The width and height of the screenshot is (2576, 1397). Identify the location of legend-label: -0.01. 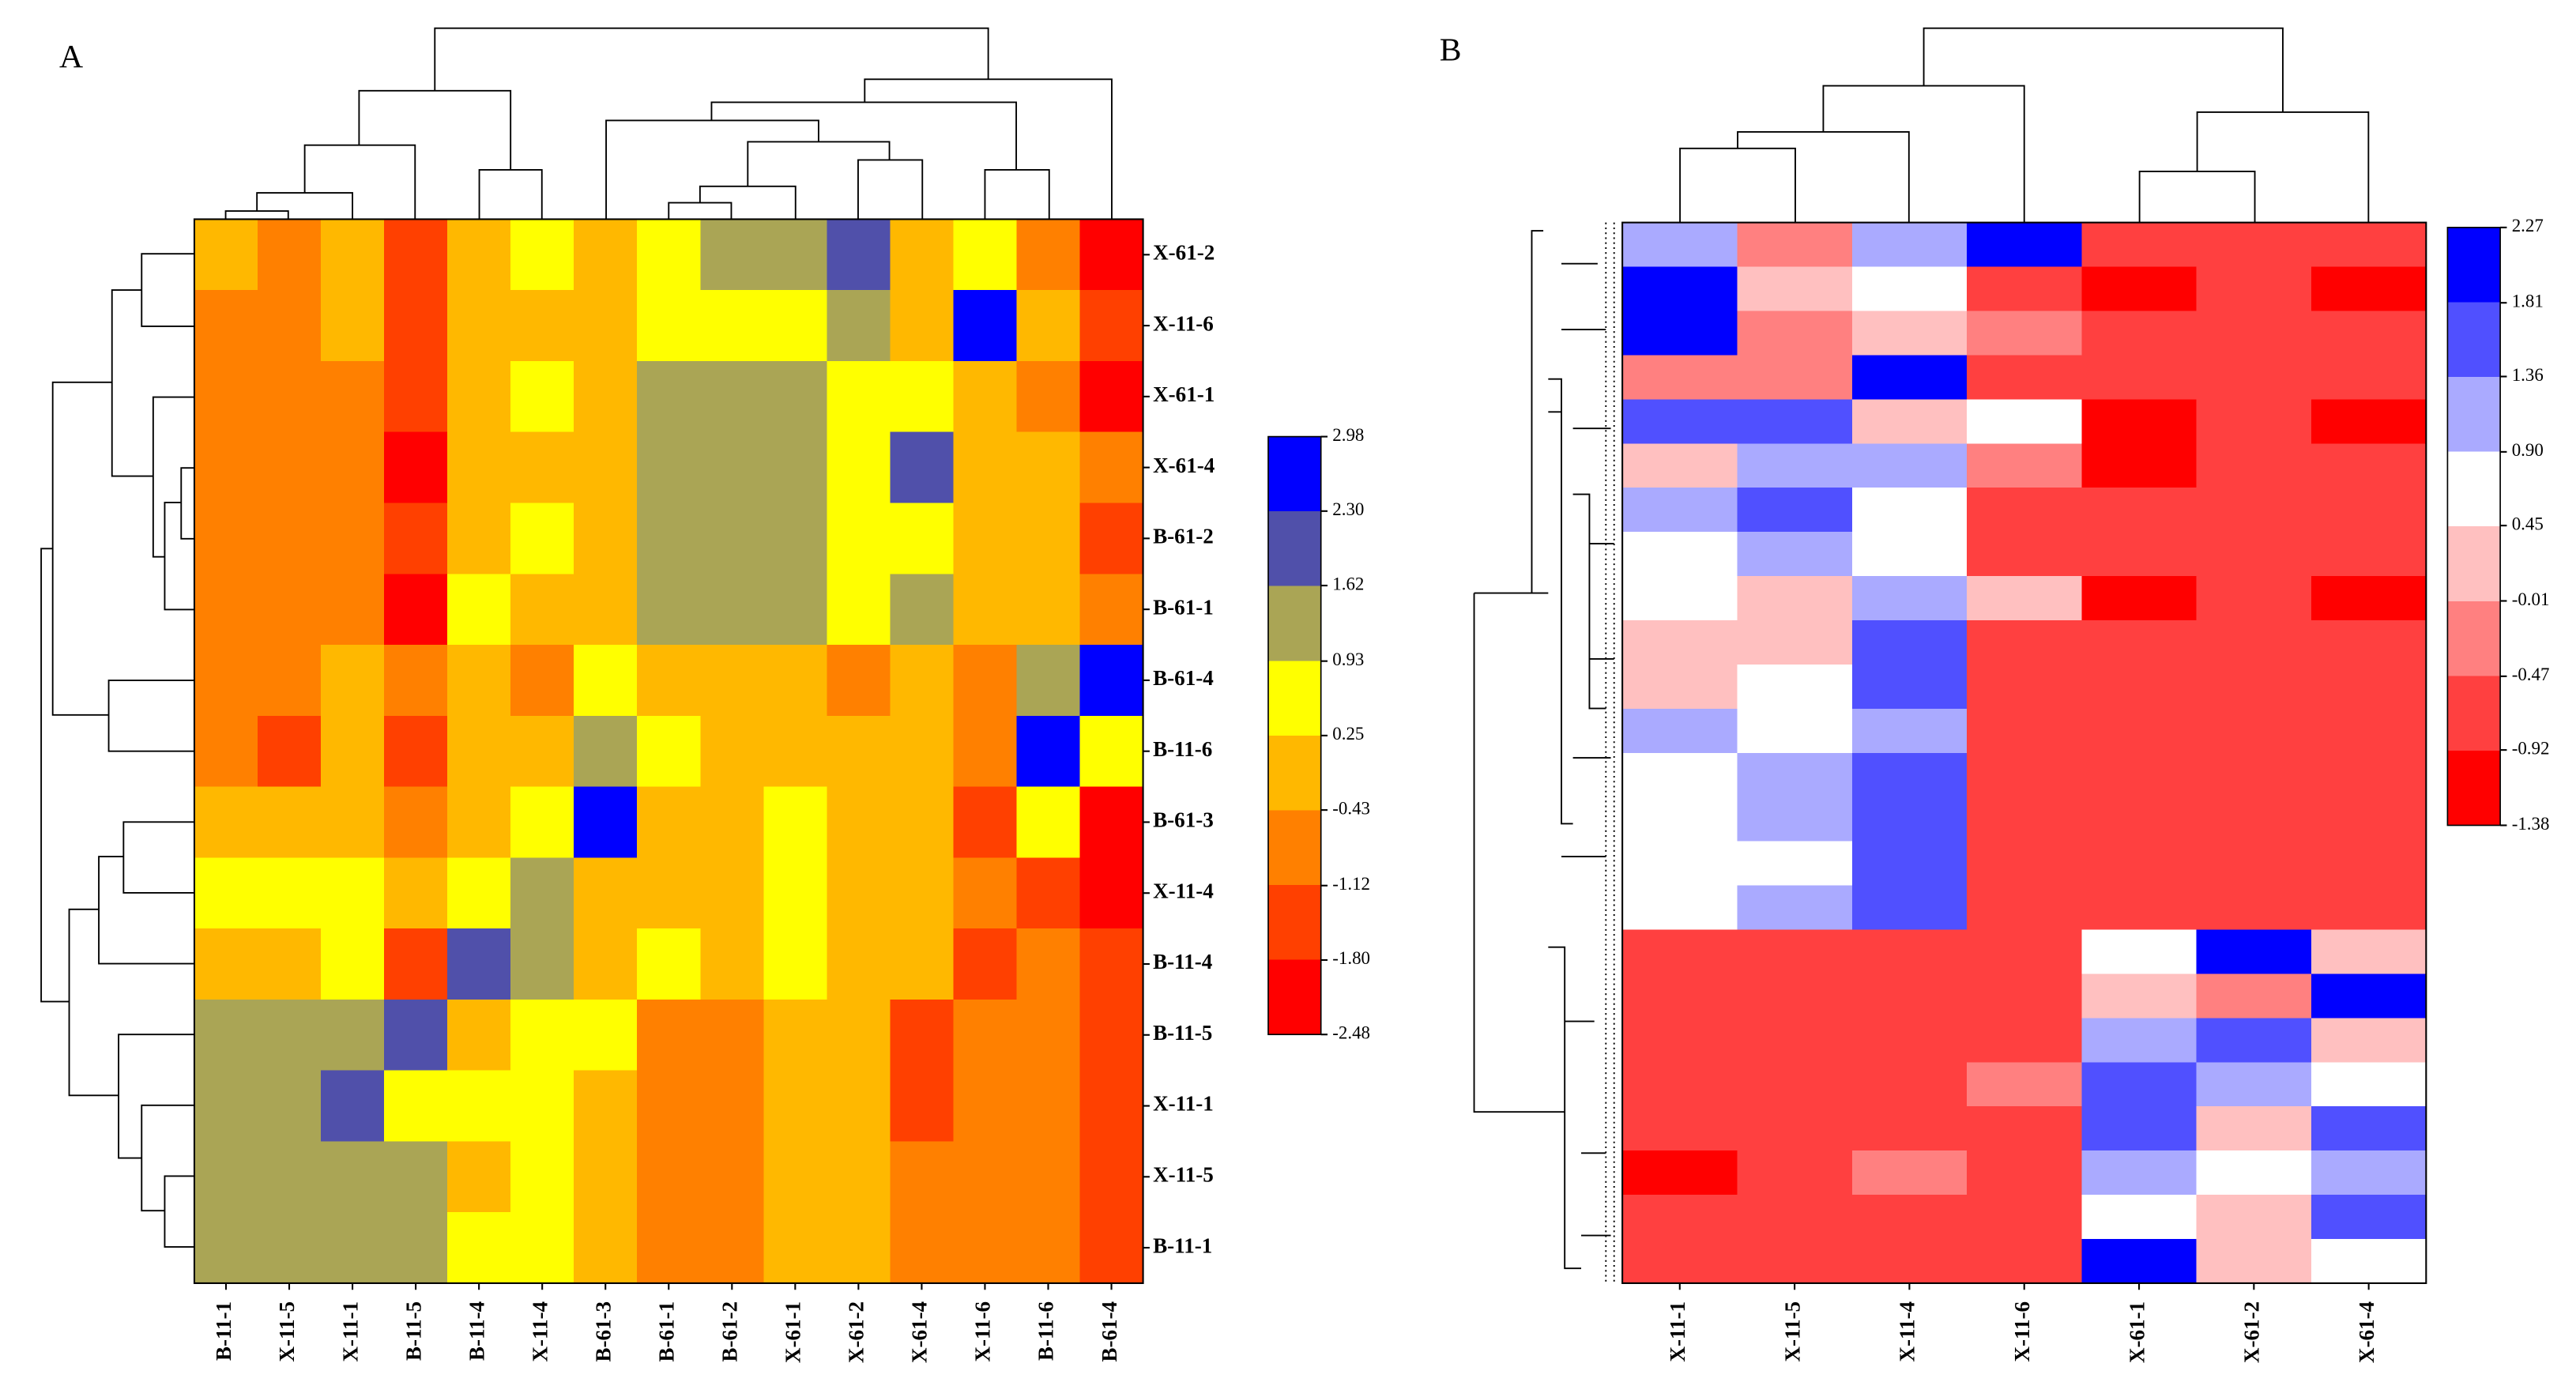
(2531, 599).